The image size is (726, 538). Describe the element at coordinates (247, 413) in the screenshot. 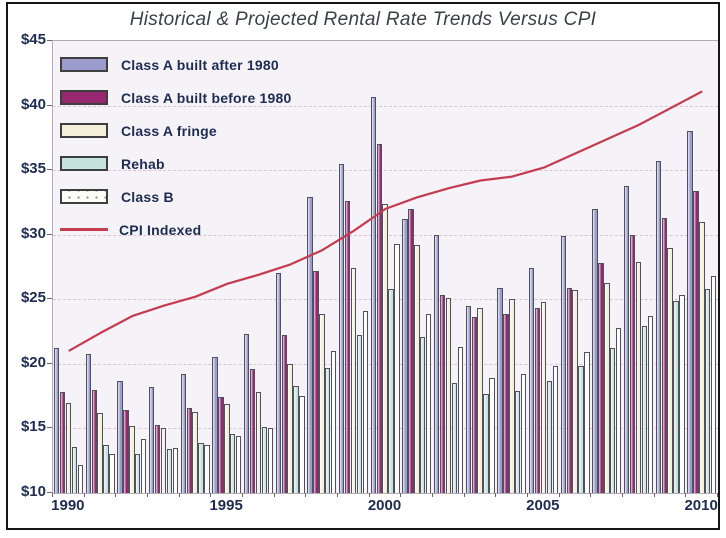

I see `bar-class-a-built-after-1980-1996` at that location.